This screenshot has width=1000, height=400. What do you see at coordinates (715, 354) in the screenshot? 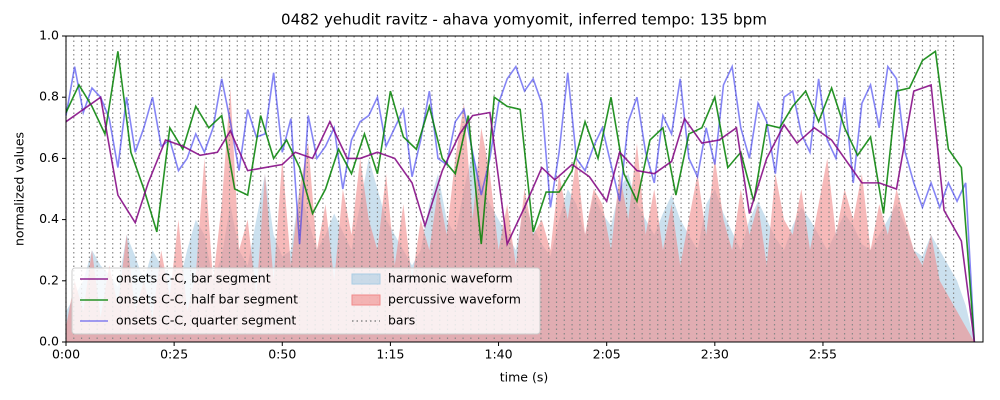
I see `x-tick-label: 2:30` at bounding box center [715, 354].